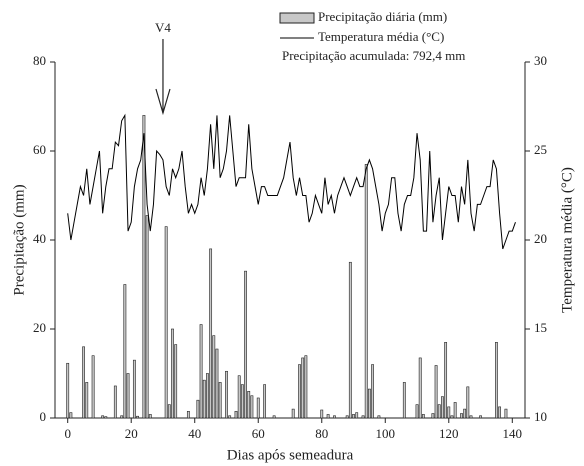 This screenshot has width=584, height=466. Describe the element at coordinates (39, 238) in the screenshot. I see `y-tick-label: 40` at that location.